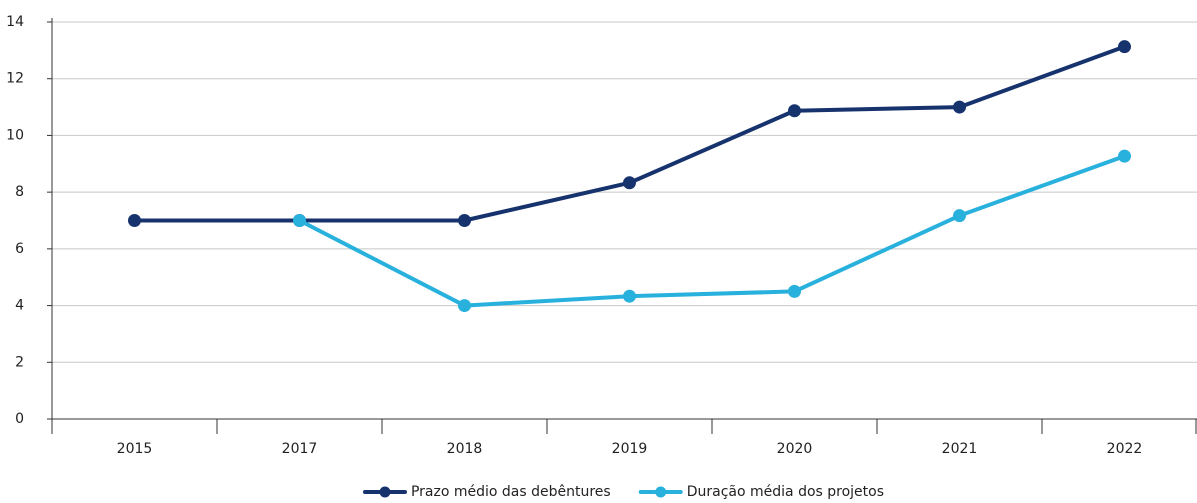 This screenshot has height=503, width=1197. What do you see at coordinates (19, 362) in the screenshot?
I see `y-tick-label: 2` at bounding box center [19, 362].